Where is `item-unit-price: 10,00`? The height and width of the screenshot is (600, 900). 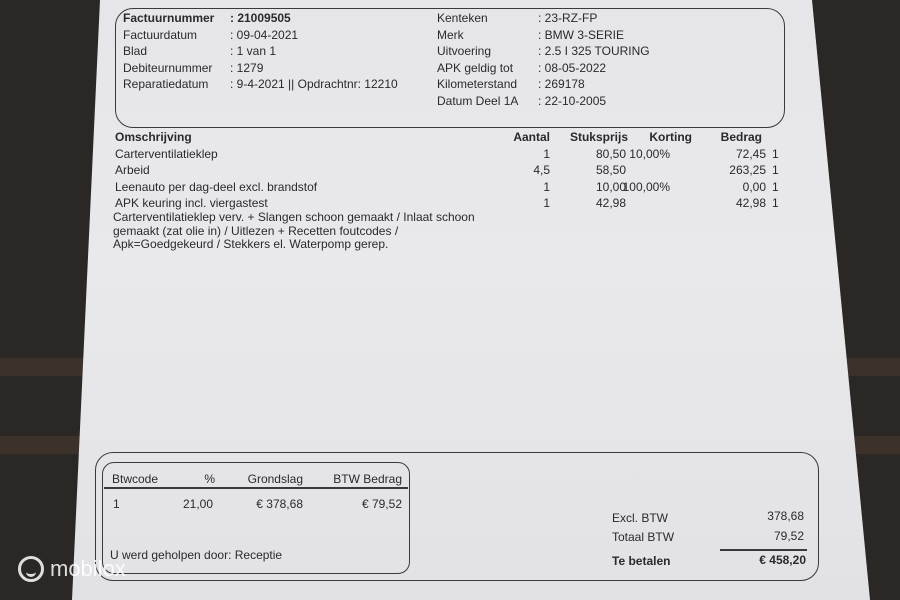
item-unit-price: 10,00 is located at coordinates (610, 186).